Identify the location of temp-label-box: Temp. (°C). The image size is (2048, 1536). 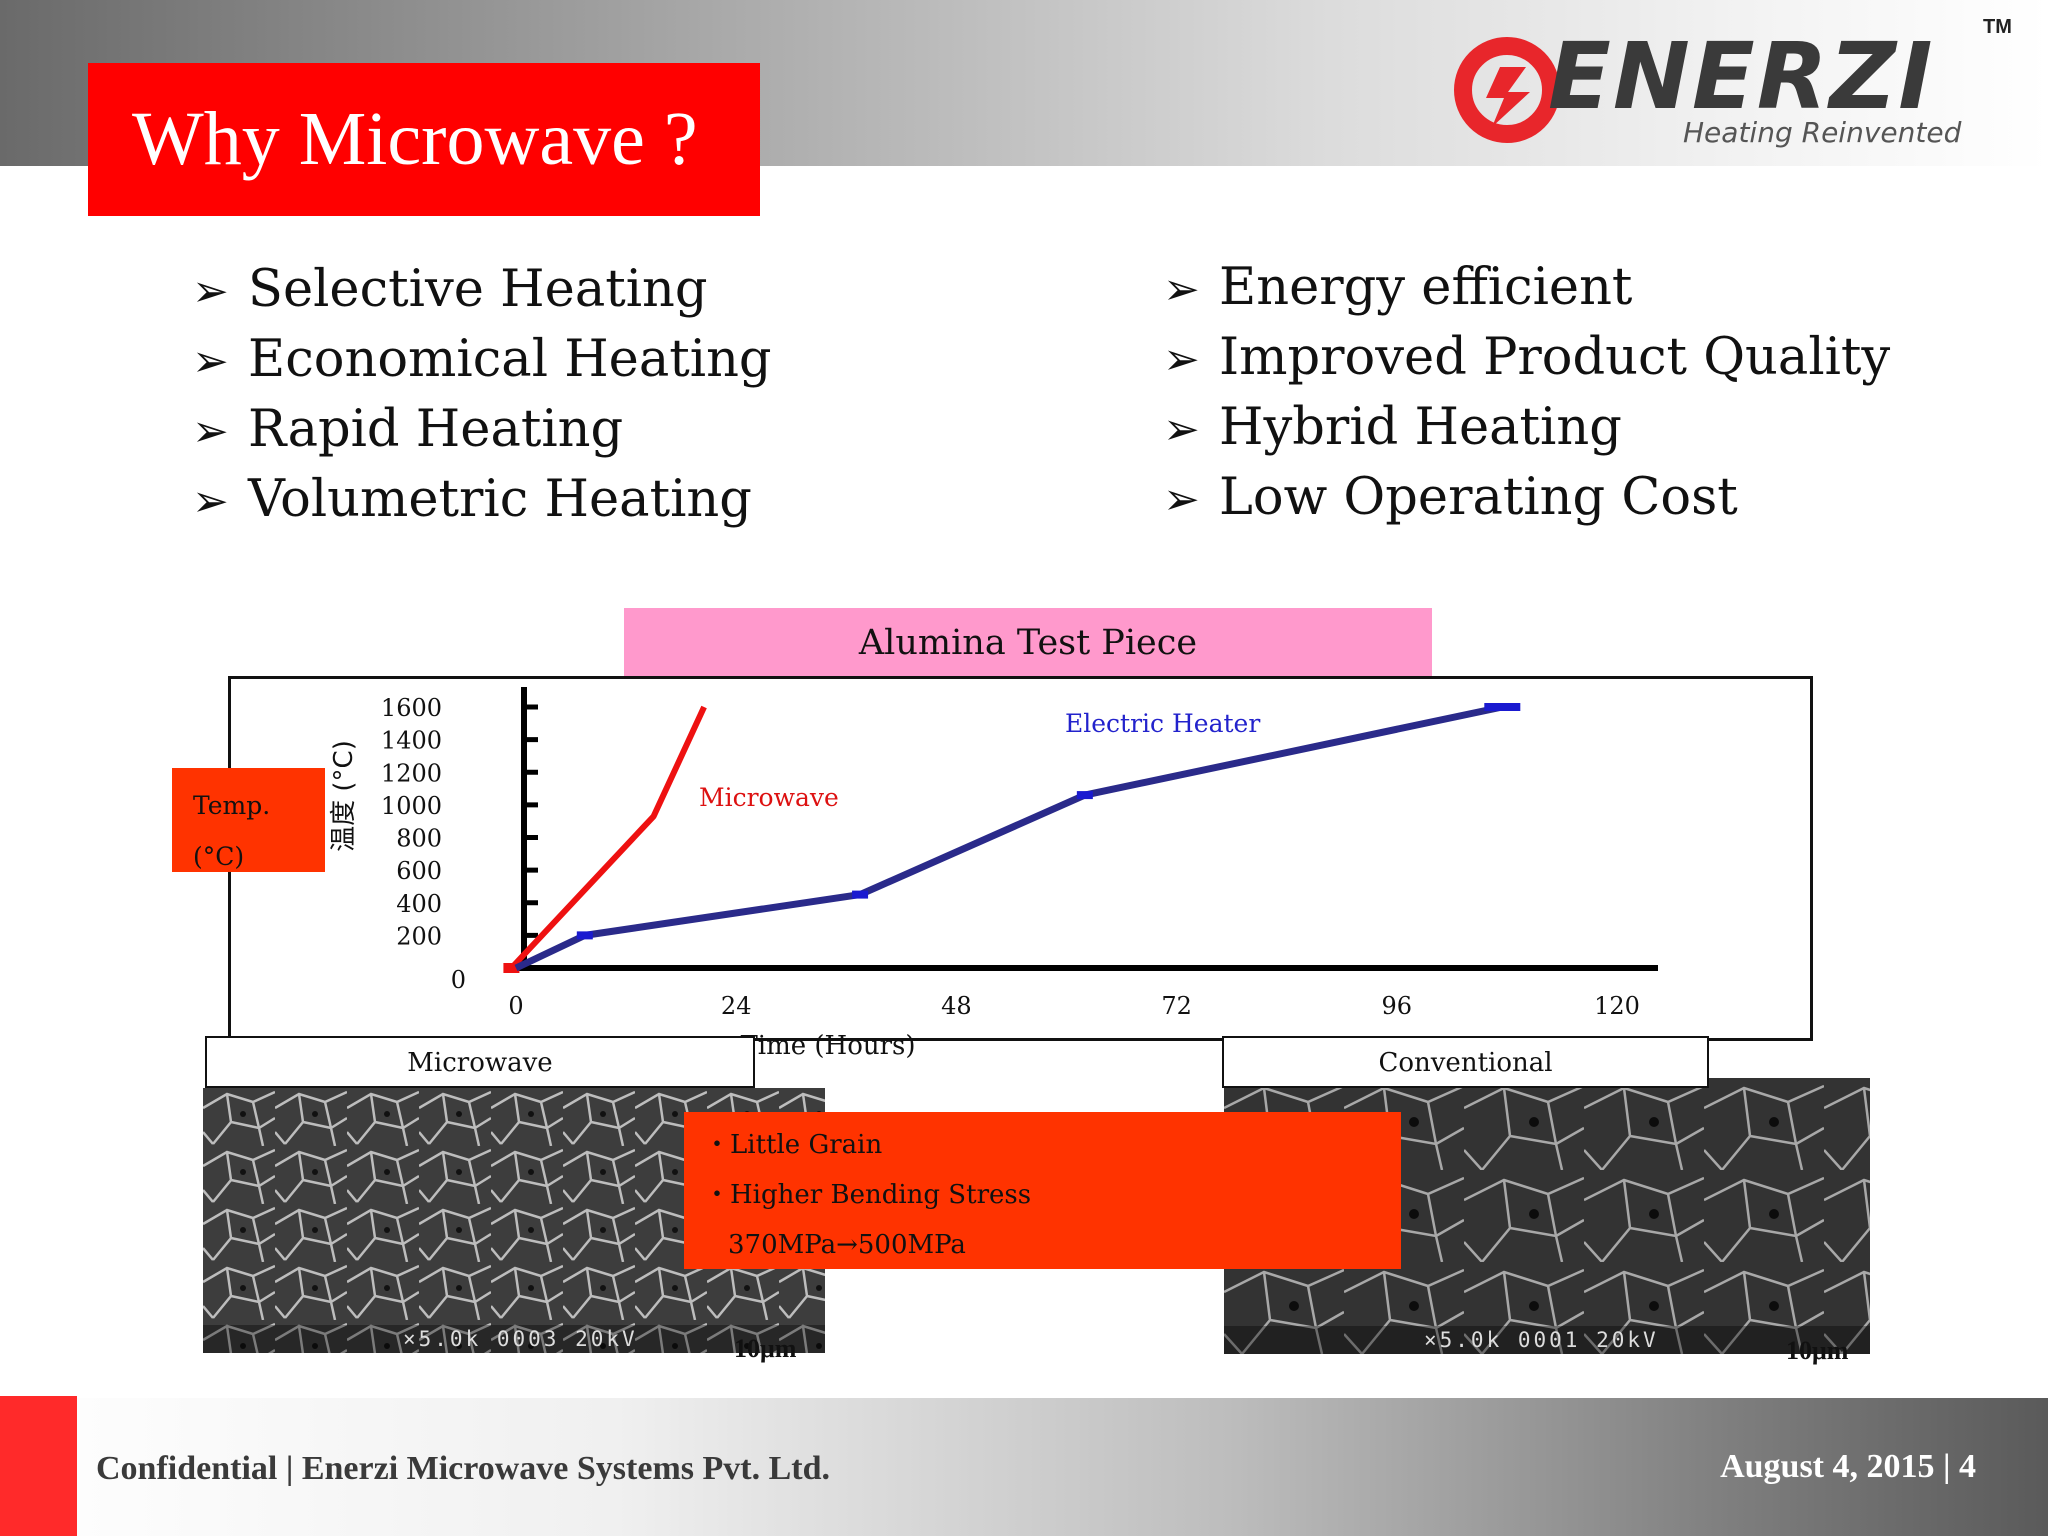
(248, 820).